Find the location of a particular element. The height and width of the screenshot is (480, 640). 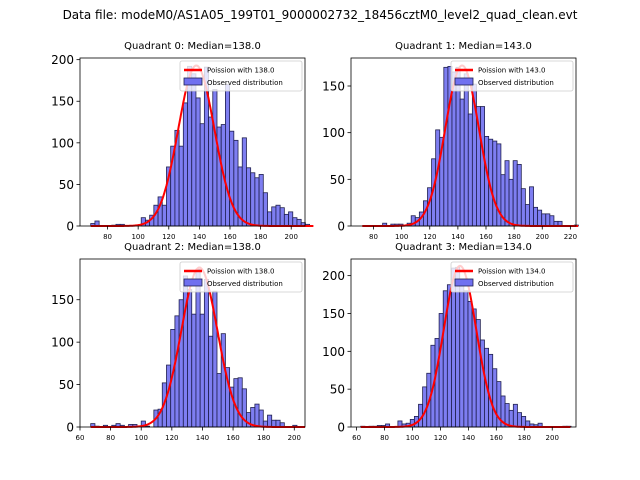

x-tick-label: 220 is located at coordinates (570, 237).